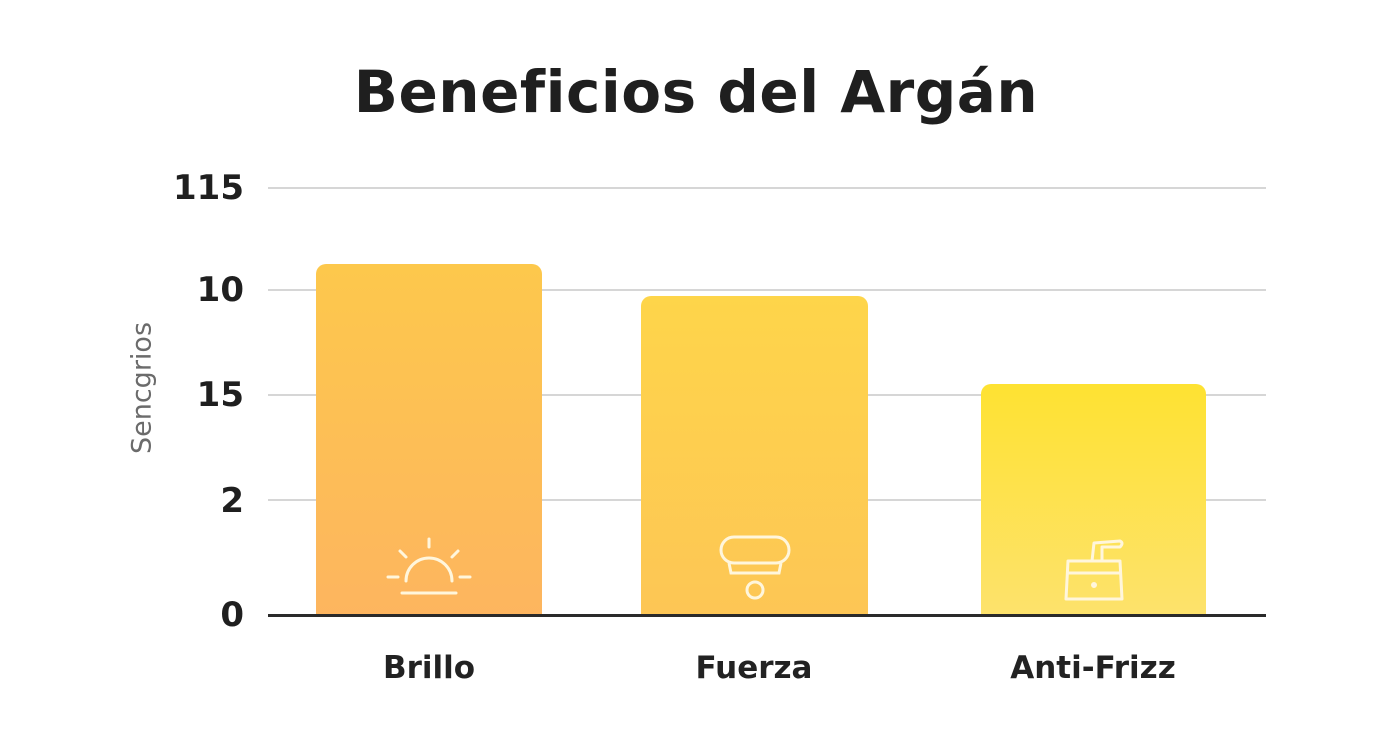 The width and height of the screenshot is (1392, 752). Describe the element at coordinates (429, 566) in the screenshot. I see `sun-icon` at that location.